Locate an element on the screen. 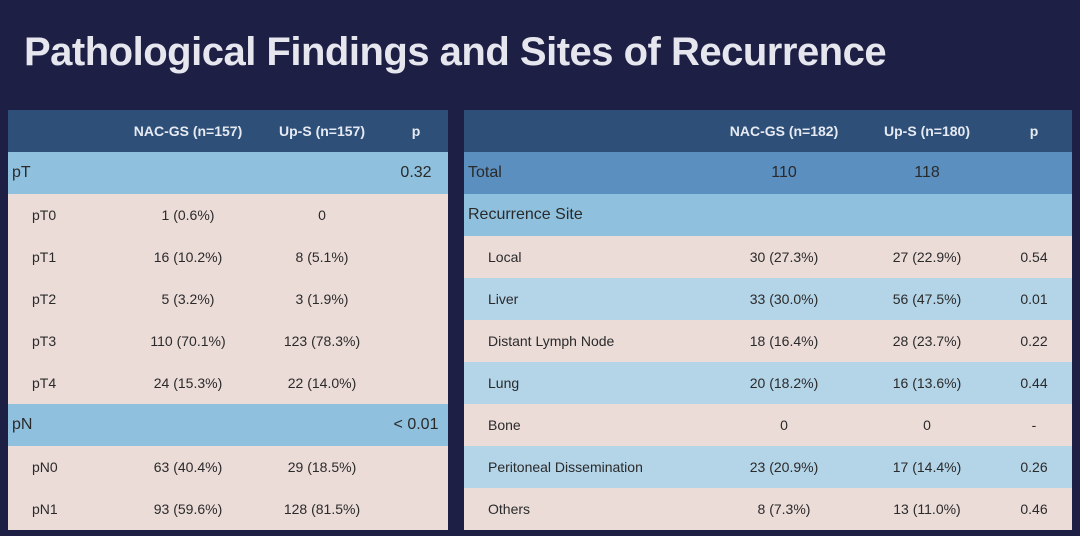 This screenshot has width=1080, height=536. table-row: pT3 110 (70.1%) 123 (78.3%) is located at coordinates (228, 341).